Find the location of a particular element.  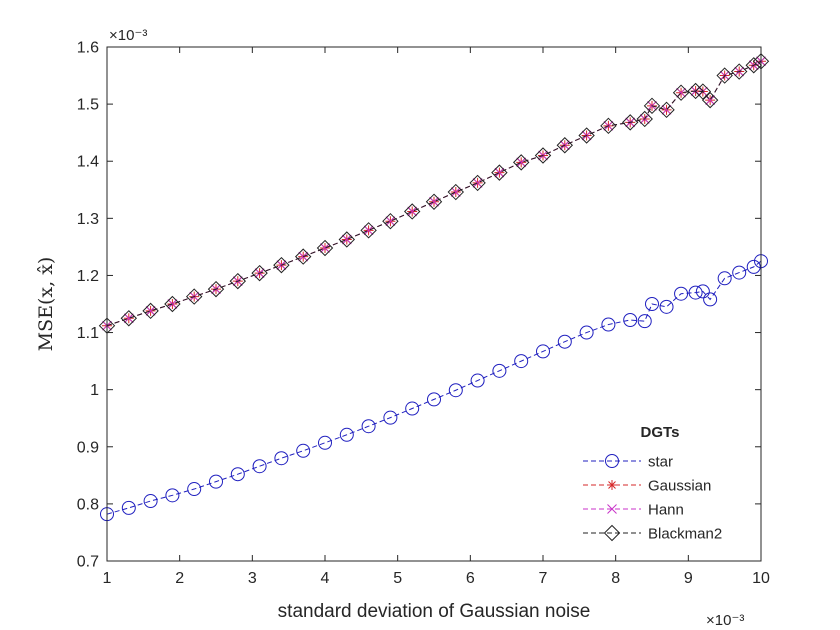

y-tick-label: 1 is located at coordinates (94, 390).